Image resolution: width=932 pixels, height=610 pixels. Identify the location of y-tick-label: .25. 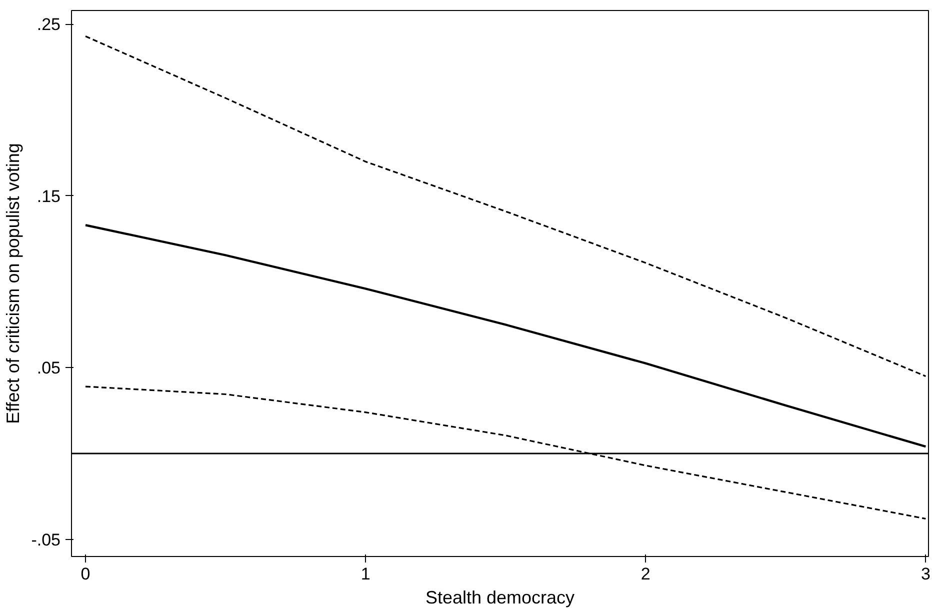
(48, 24).